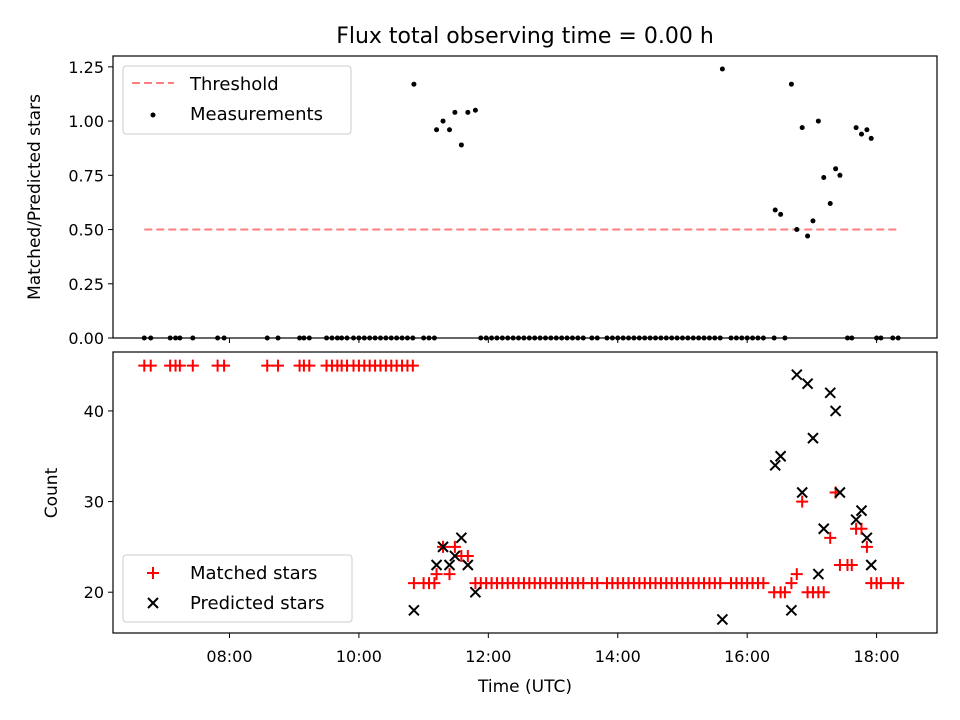 The image size is (960, 720). Describe the element at coordinates (94, 502) in the screenshot. I see `count-y-tick-label: 30` at that location.